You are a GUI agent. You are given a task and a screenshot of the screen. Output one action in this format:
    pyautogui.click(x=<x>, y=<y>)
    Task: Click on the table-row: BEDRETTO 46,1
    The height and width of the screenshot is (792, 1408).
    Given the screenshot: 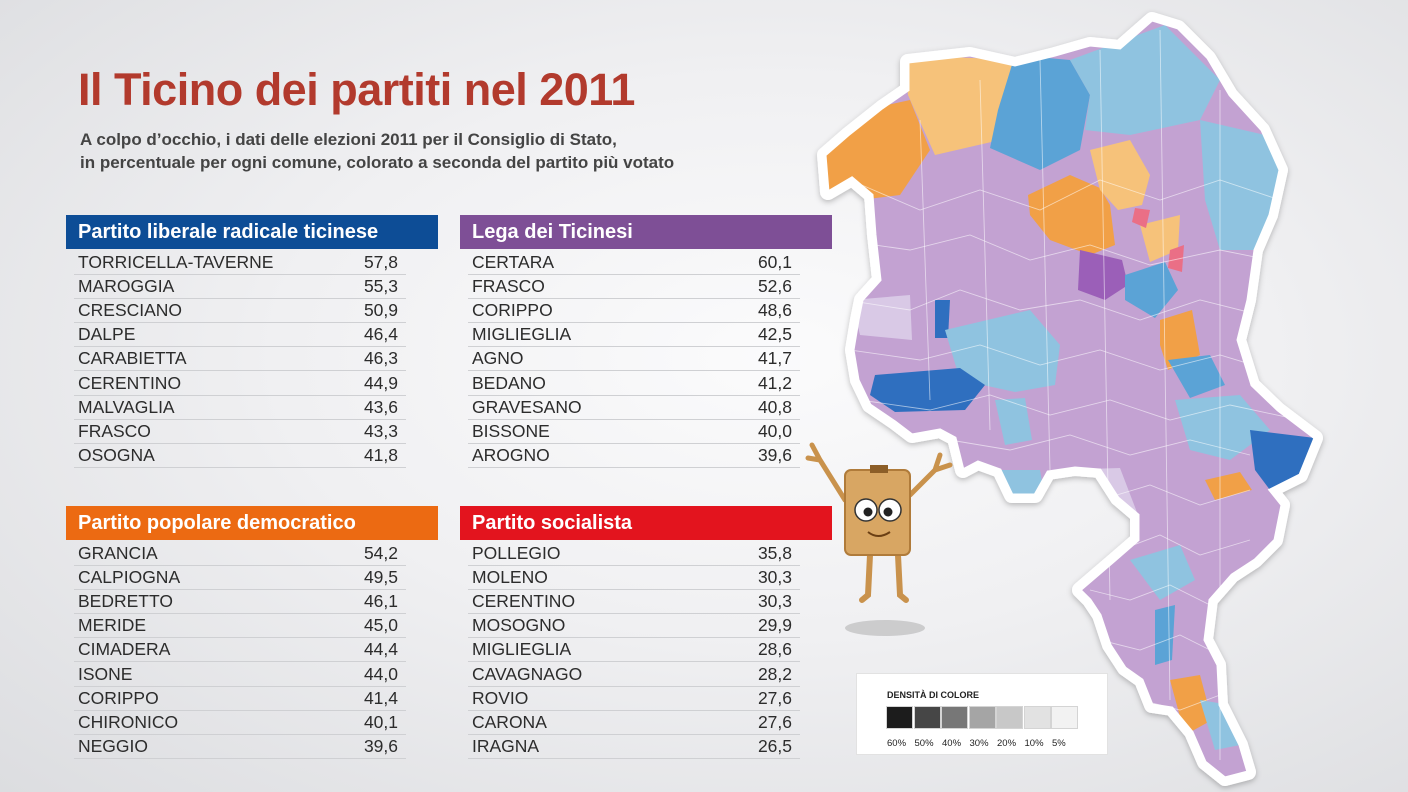 What is the action you would take?
    pyautogui.click(x=240, y=602)
    